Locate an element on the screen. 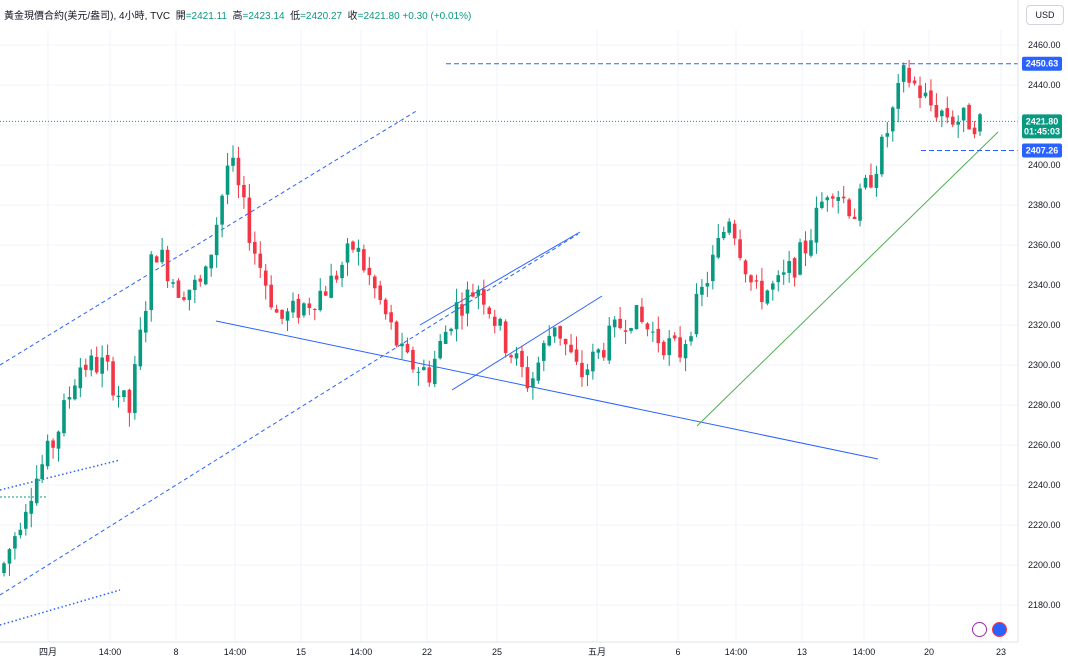  time-tick-label: 20 is located at coordinates (929, 652).